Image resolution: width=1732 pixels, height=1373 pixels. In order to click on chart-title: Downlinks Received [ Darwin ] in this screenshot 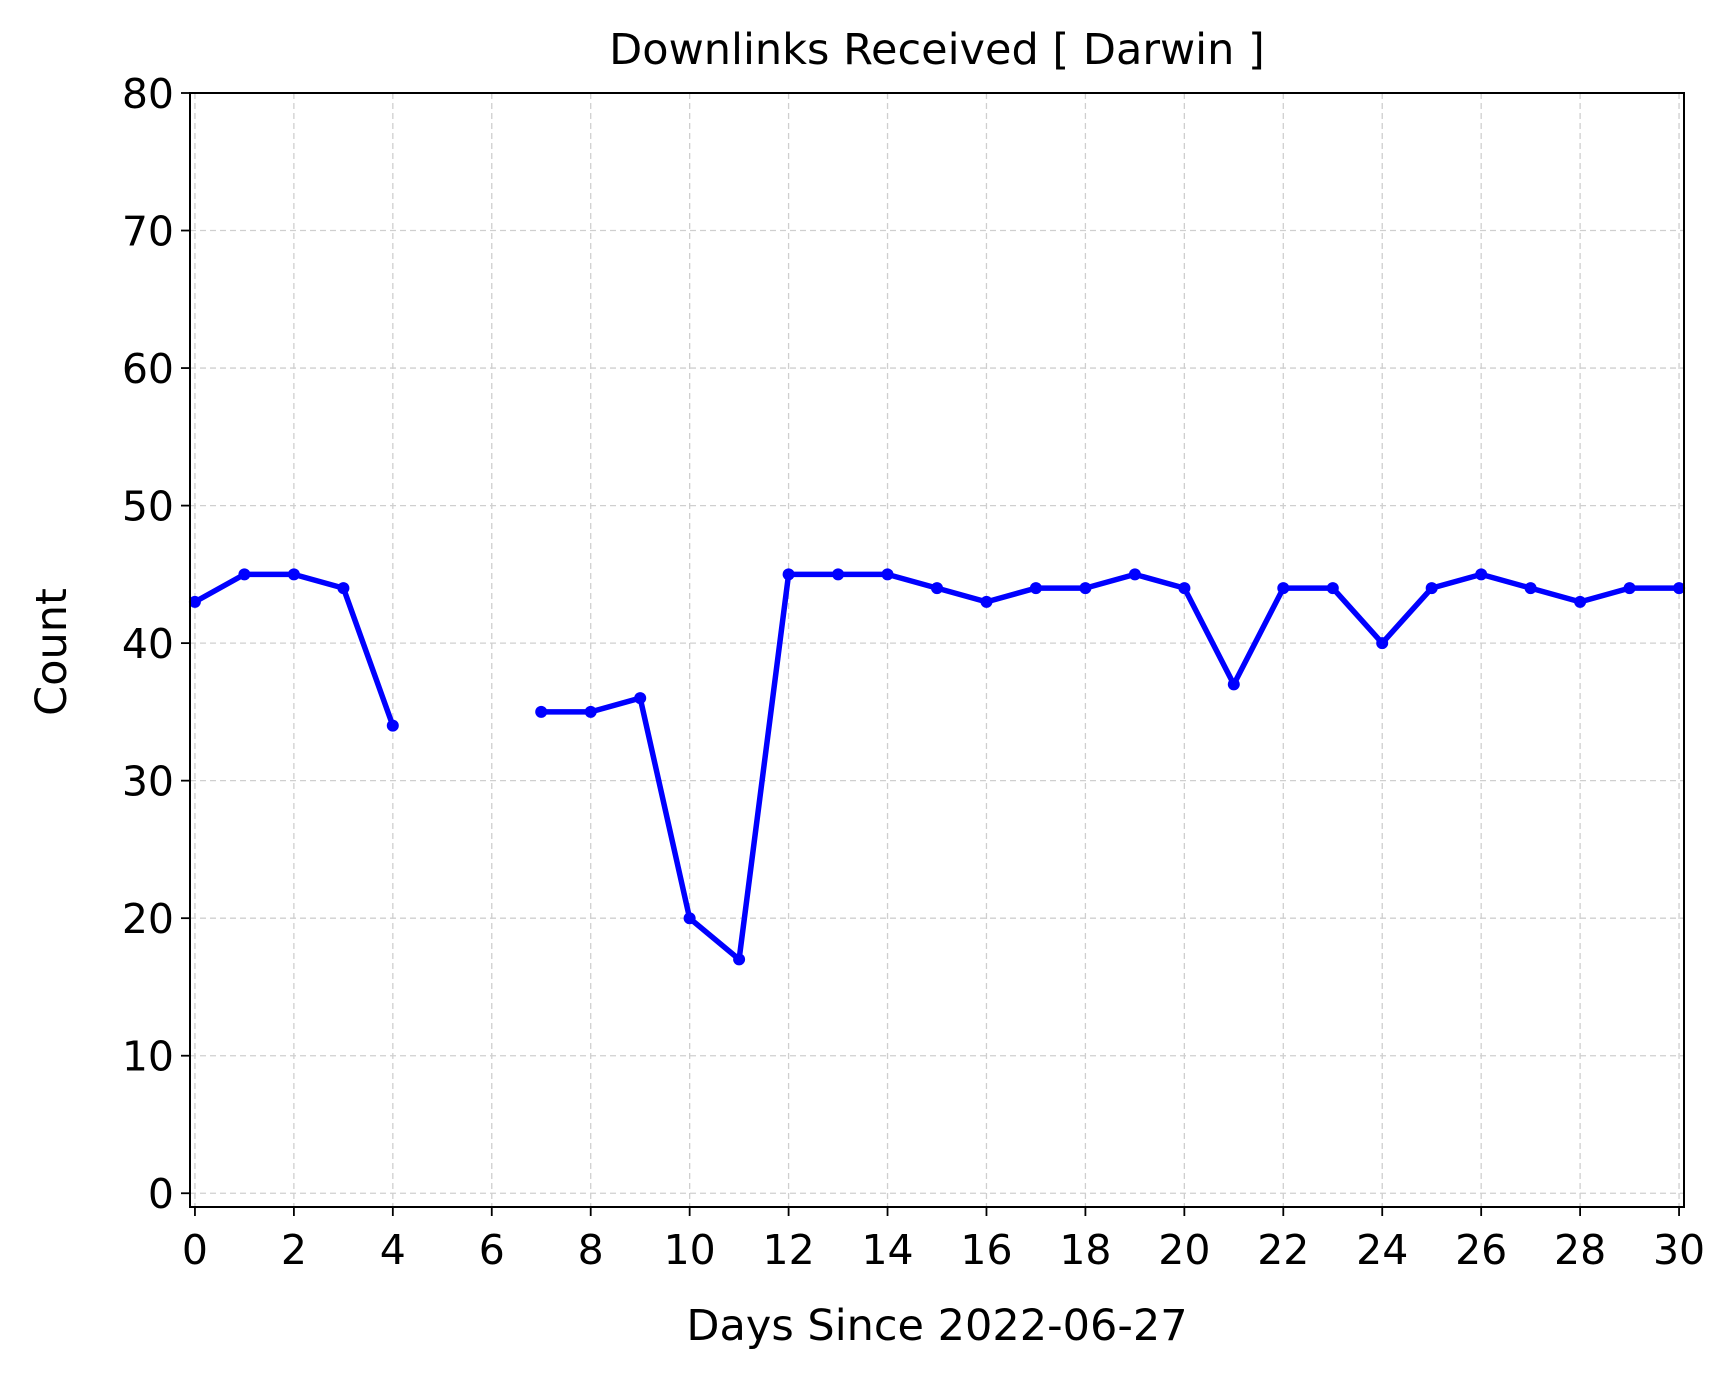, I will do `click(937, 50)`.